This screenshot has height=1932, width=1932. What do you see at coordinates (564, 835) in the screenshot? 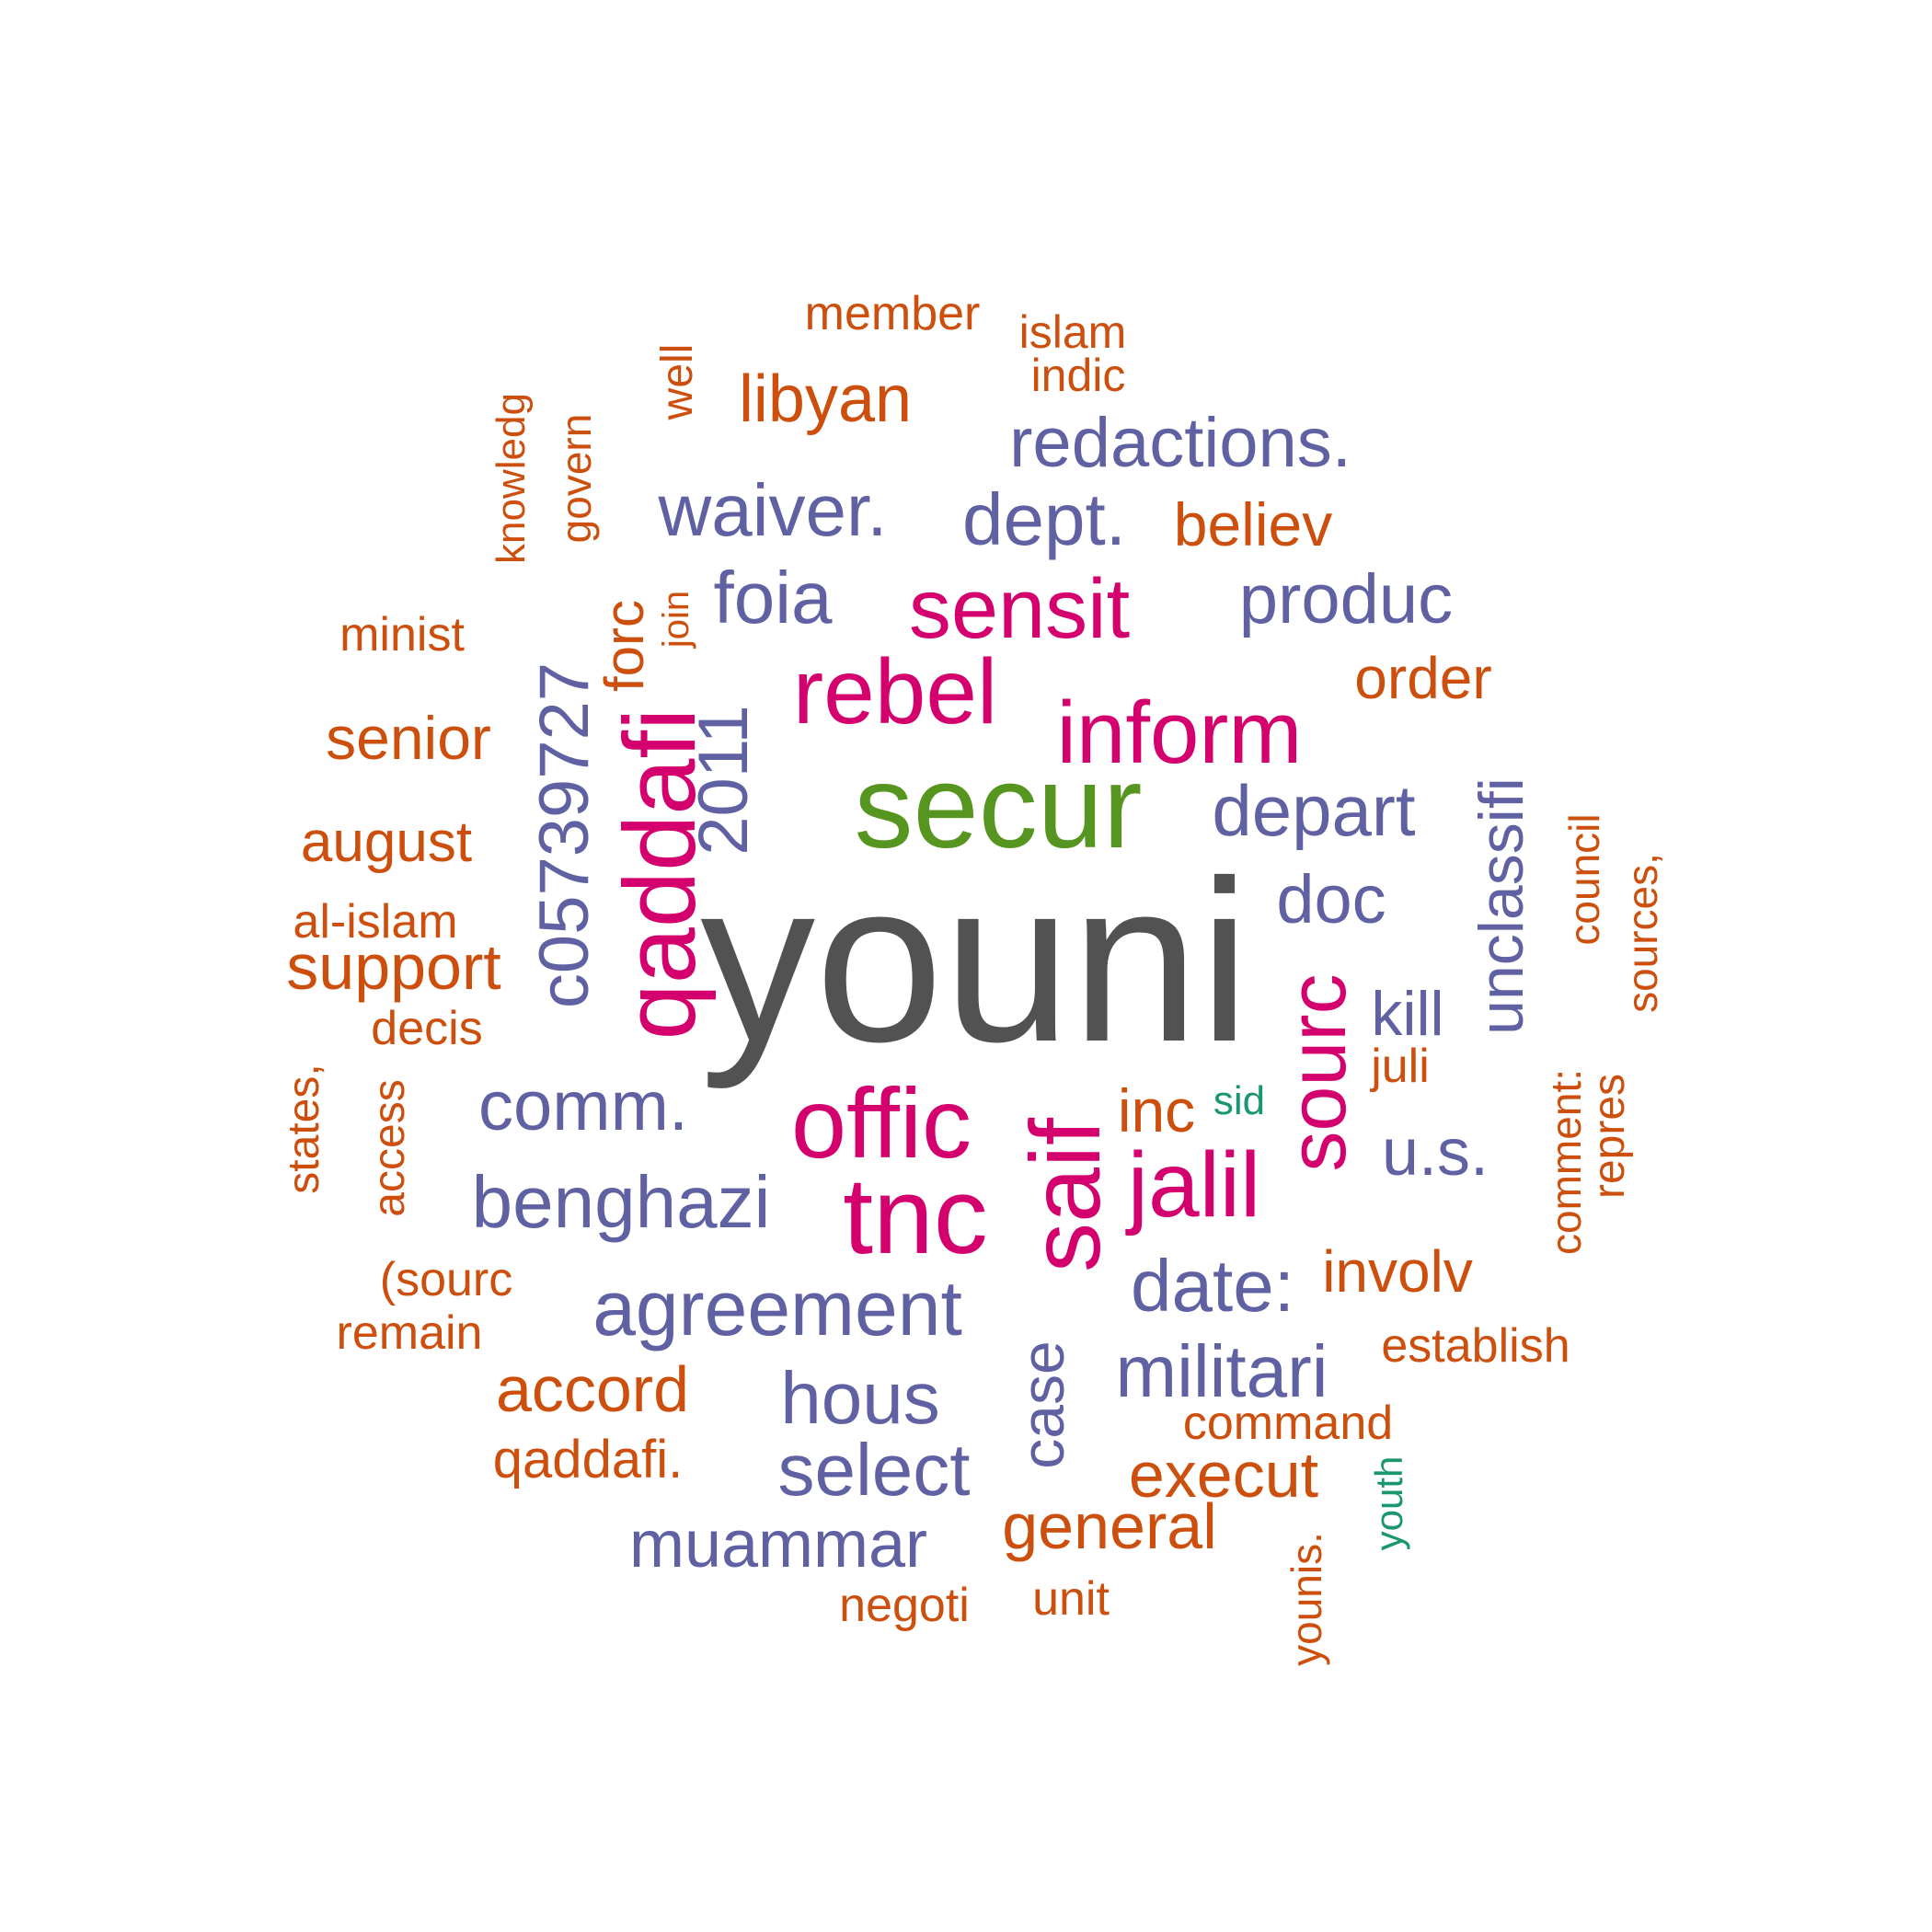
I see `word-c05739727: c05739727` at bounding box center [564, 835].